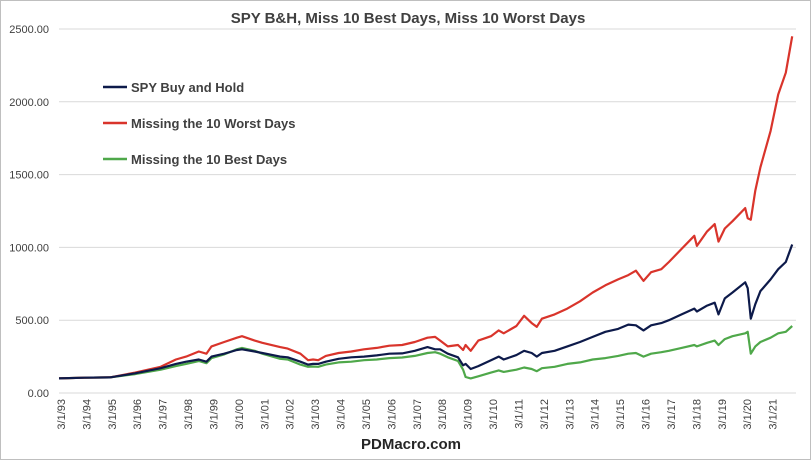 The width and height of the screenshot is (811, 461). What do you see at coordinates (647, 414) in the screenshot?
I see `x-tick-label: 3/1/16` at bounding box center [647, 414].